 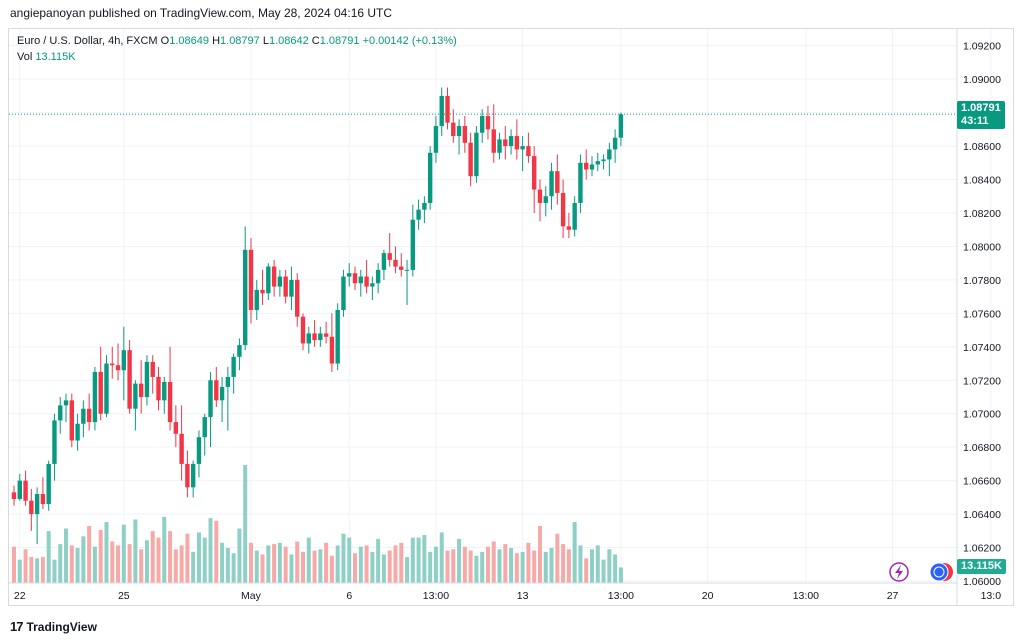 What do you see at coordinates (25, 57) in the screenshot?
I see `volume-label: Vol` at bounding box center [25, 57].